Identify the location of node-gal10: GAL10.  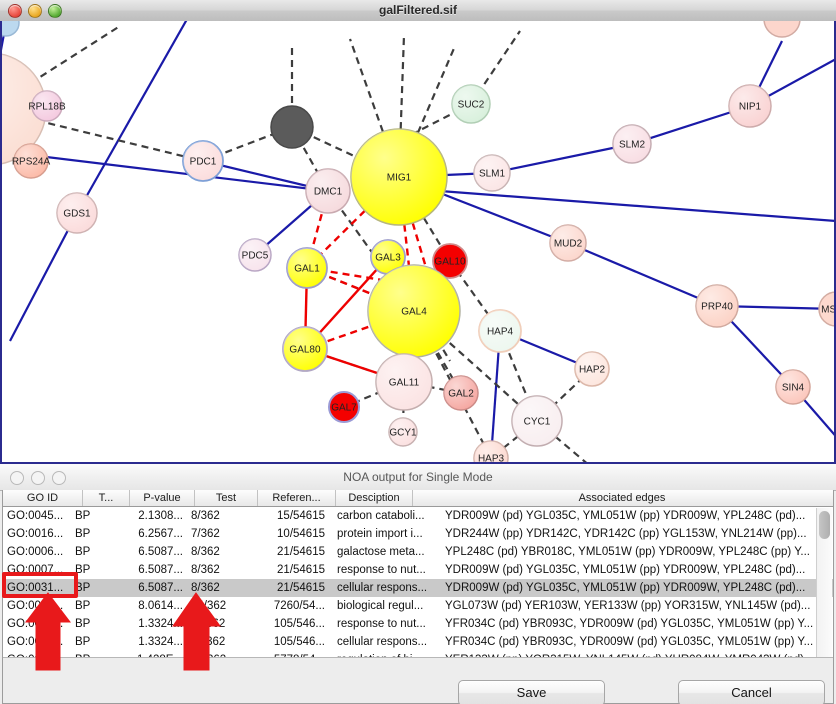
(450, 261).